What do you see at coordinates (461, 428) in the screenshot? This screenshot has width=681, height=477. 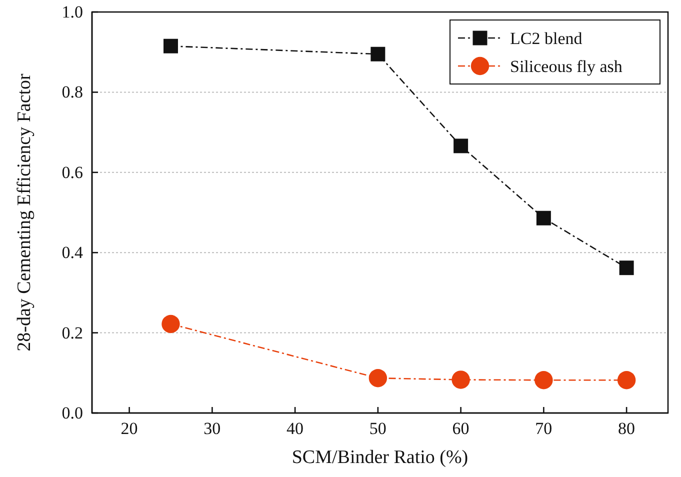 I see `x-tick-label: 60` at bounding box center [461, 428].